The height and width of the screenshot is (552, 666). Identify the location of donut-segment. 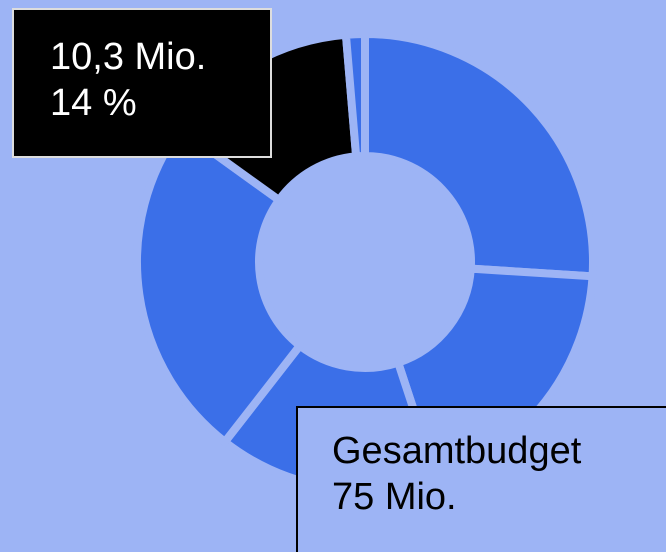
(355, 95).